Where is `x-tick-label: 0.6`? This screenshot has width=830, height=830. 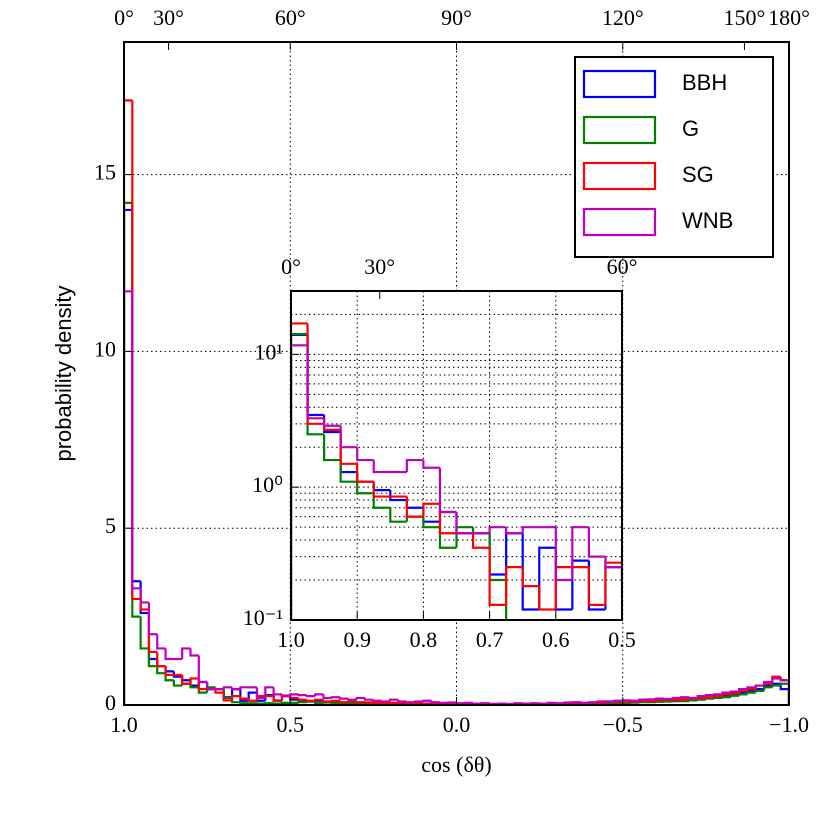 x-tick-label: 0.6 is located at coordinates (556, 639).